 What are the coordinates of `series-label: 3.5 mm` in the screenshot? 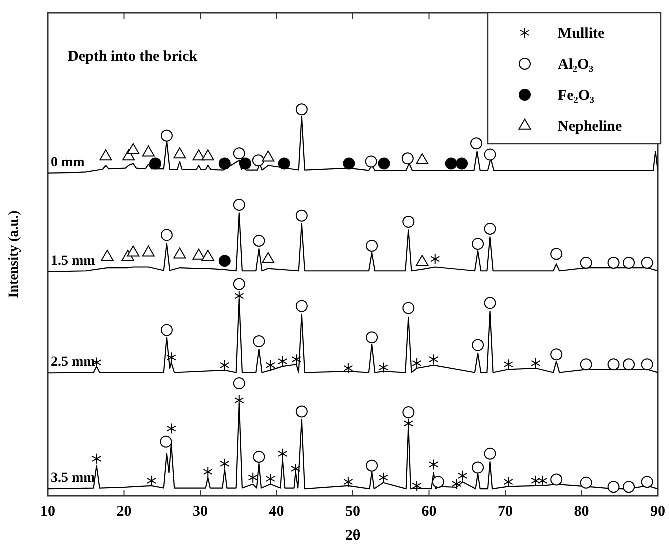 It's located at (73, 478).